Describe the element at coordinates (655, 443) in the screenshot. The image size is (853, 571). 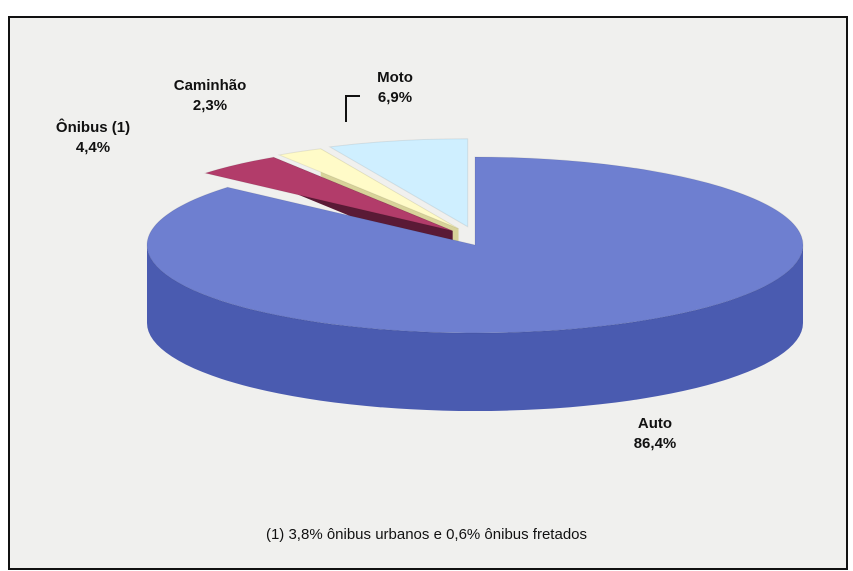
I see `label-auto-value: 86,4%` at that location.